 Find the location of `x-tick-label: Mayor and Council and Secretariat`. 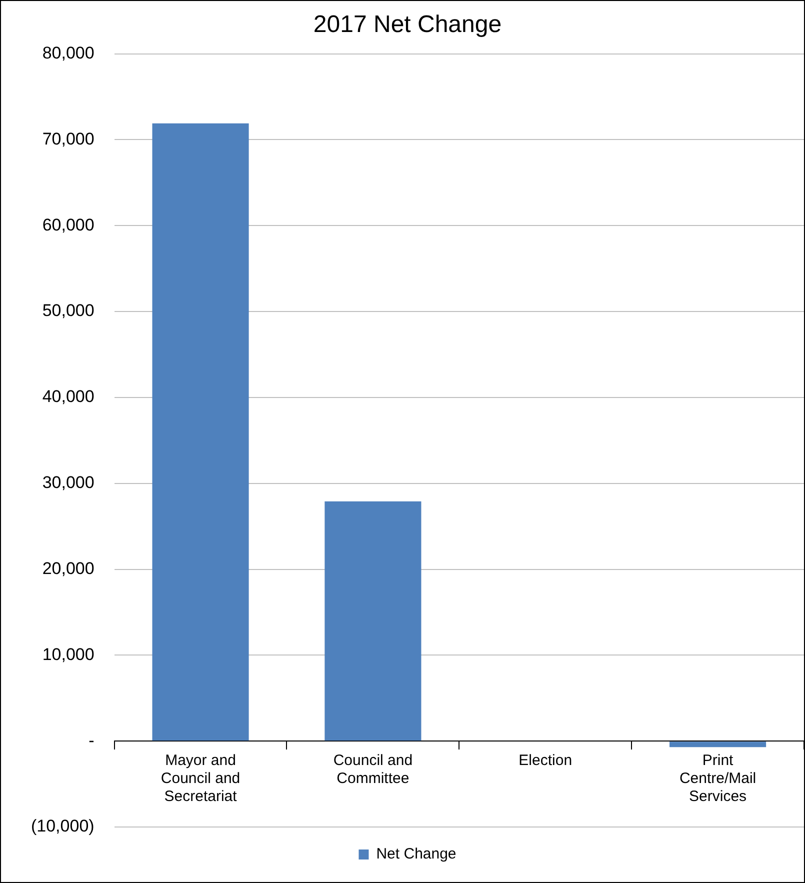

x-tick-label: Mayor and Council and Secretariat is located at coordinates (200, 779).